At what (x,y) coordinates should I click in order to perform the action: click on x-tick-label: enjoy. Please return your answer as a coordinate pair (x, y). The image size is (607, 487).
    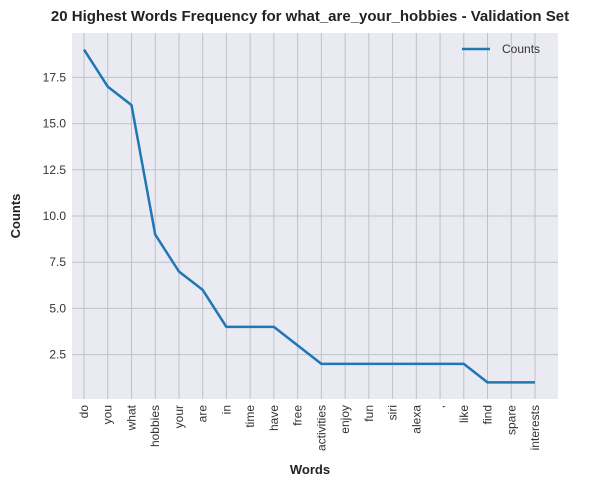
    Looking at the image, I should click on (345, 419).